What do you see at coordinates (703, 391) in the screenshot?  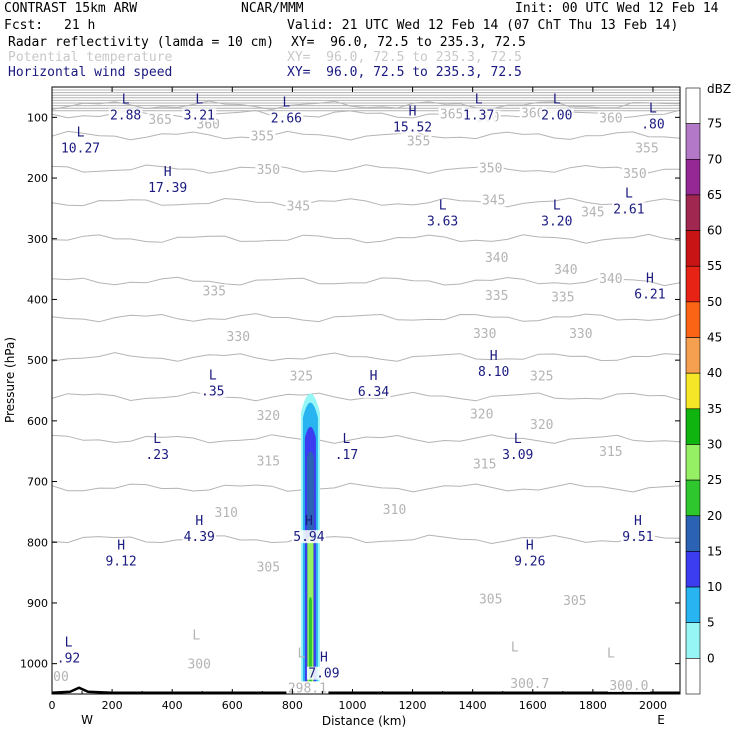 I see `colorbar: 0 5 10 15 20 25 30 35 40 45 50 55 60 65 70 75` at bounding box center [703, 391].